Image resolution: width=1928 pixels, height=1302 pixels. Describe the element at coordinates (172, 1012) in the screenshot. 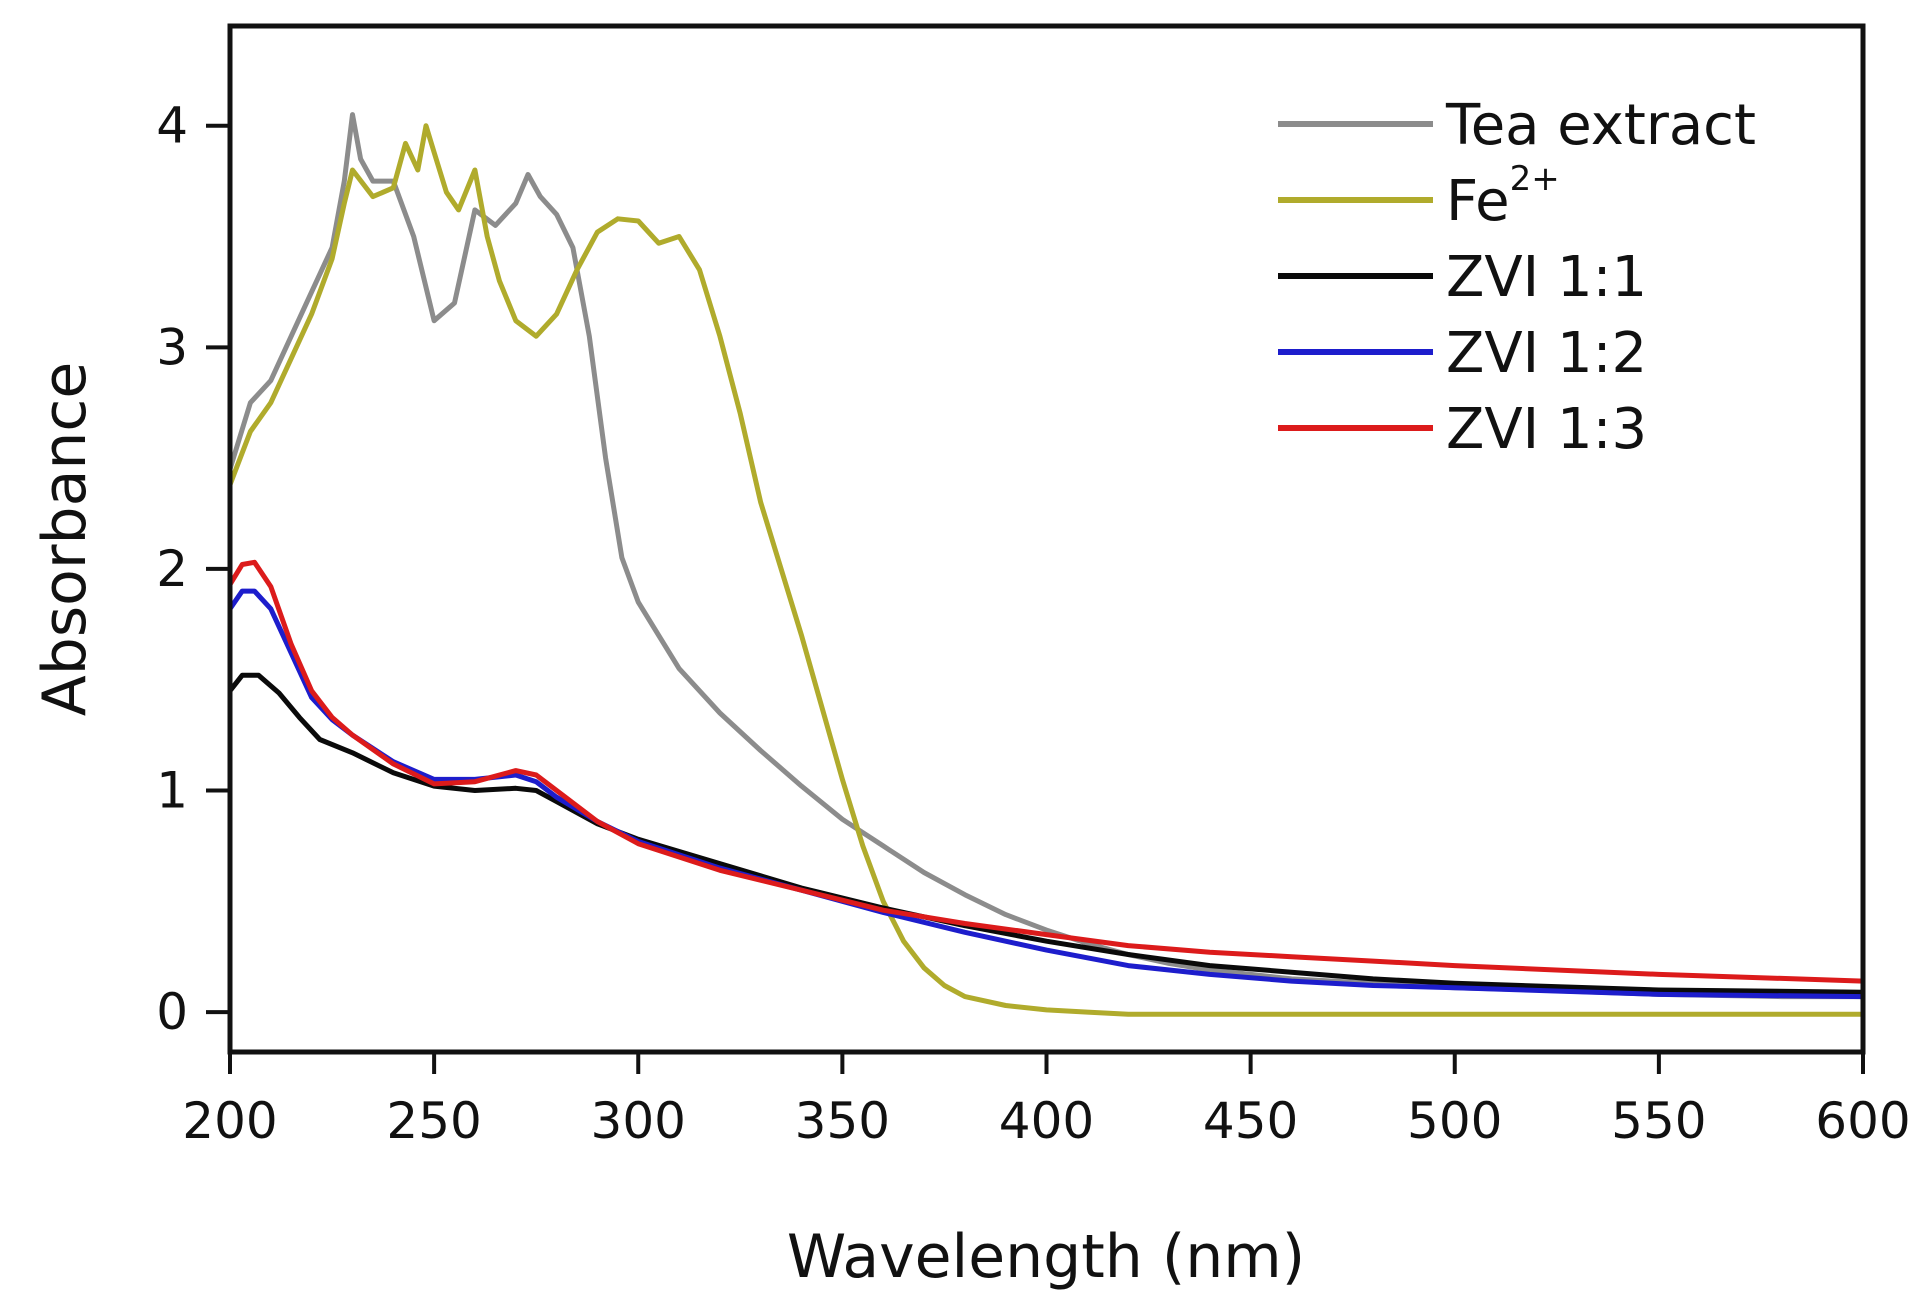

I see `y-tick-label: 0` at that location.